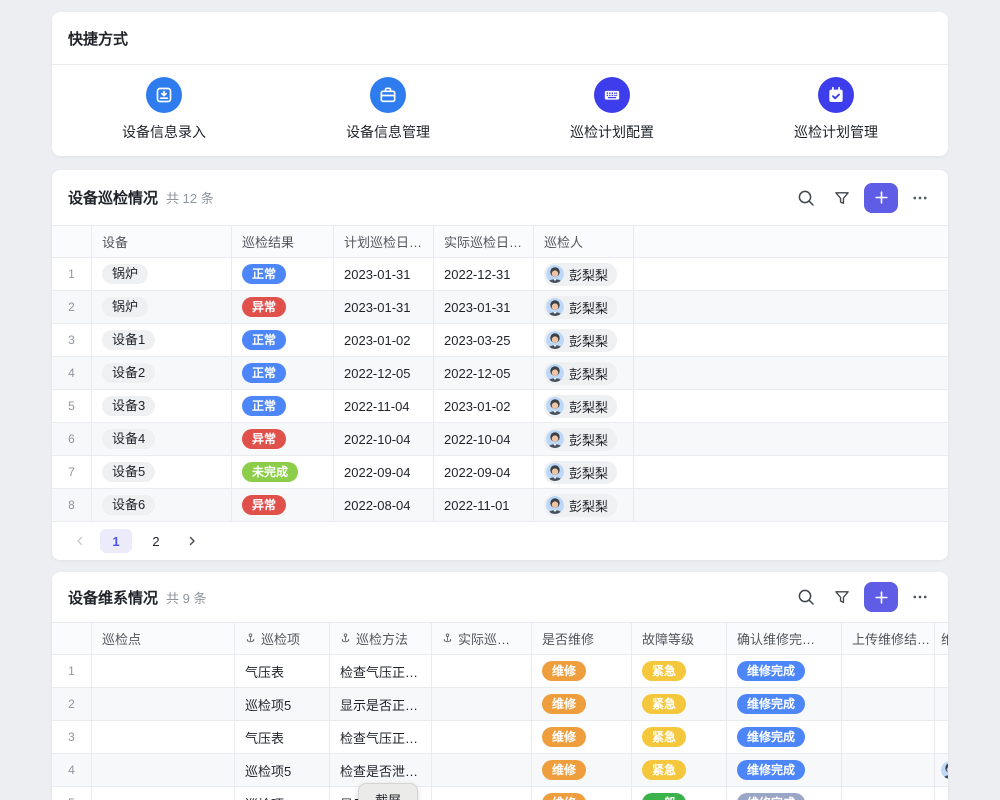  I want to click on planned-date-cell: 2022-11-04, so click(384, 406).